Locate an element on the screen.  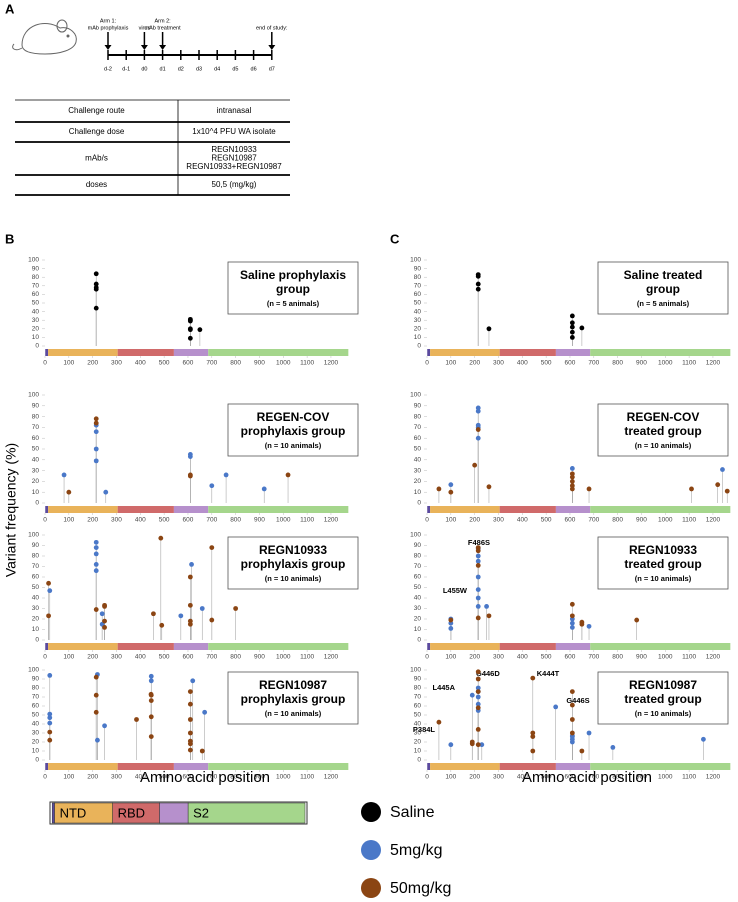
table-cell: 1x10^4 PFU WA isolate is located at coordinates (234, 131).